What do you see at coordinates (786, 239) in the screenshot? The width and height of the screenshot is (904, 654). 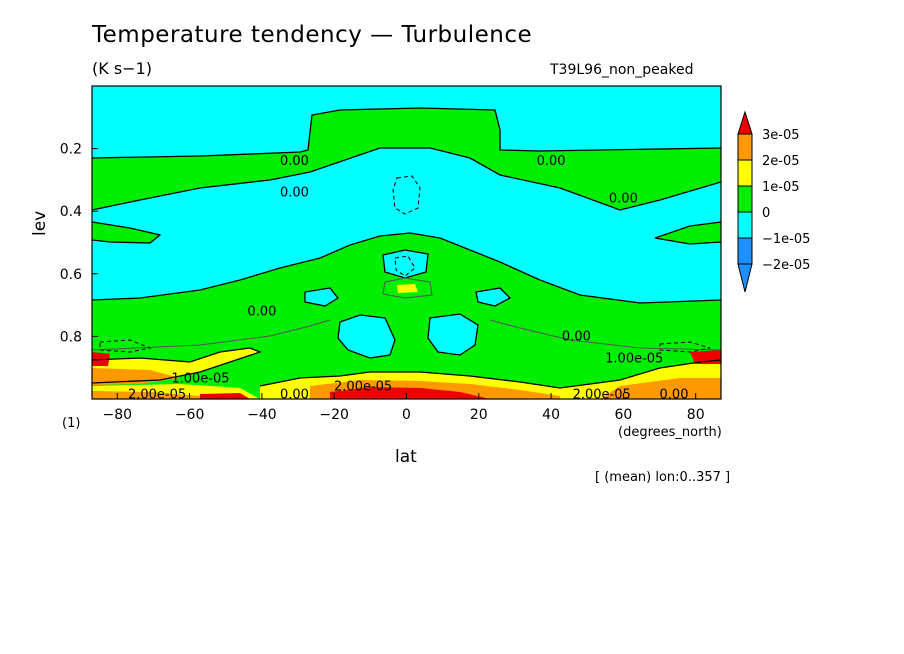 I see `colorbar-label: −1e-05` at bounding box center [786, 239].